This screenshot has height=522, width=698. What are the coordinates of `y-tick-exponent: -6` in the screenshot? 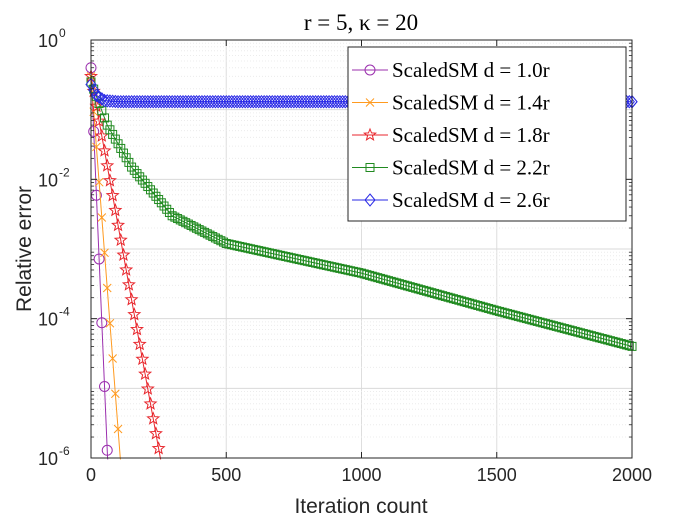 It's located at (64, 451).